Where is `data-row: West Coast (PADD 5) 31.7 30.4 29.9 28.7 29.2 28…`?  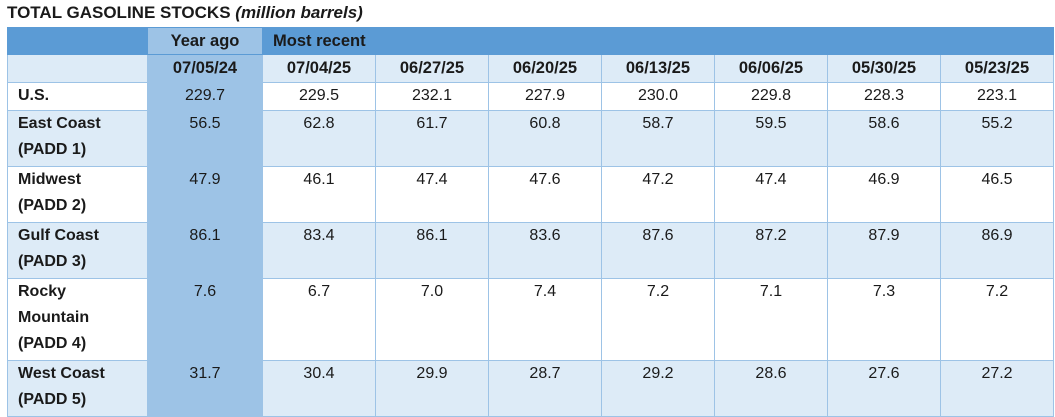 data-row: West Coast (PADD 5) 31.7 30.4 29.9 28.7 29.2 28… is located at coordinates (531, 388).